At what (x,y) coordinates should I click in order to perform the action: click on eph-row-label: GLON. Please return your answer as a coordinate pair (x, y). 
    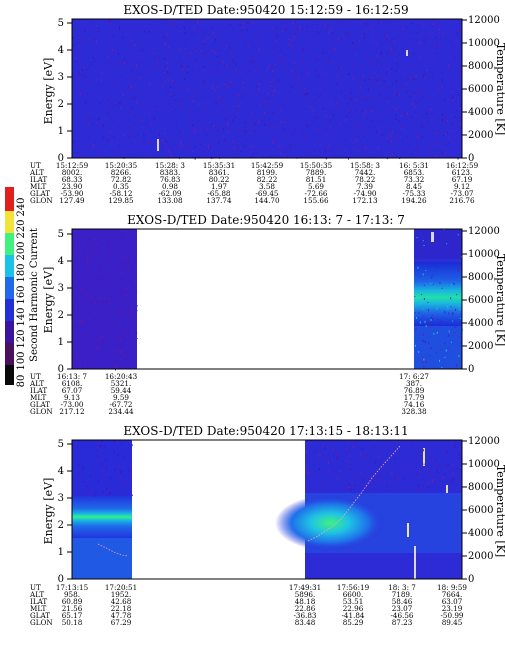
    Looking at the image, I should click on (41, 622).